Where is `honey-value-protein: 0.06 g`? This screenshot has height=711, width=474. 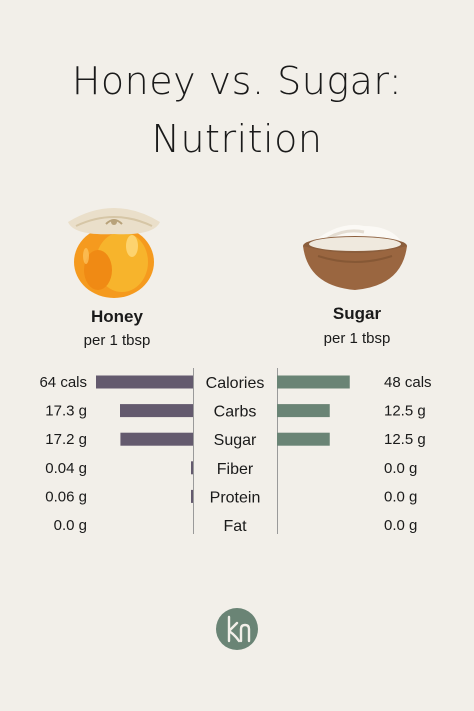 honey-value-protein: 0.06 g is located at coordinates (66, 496).